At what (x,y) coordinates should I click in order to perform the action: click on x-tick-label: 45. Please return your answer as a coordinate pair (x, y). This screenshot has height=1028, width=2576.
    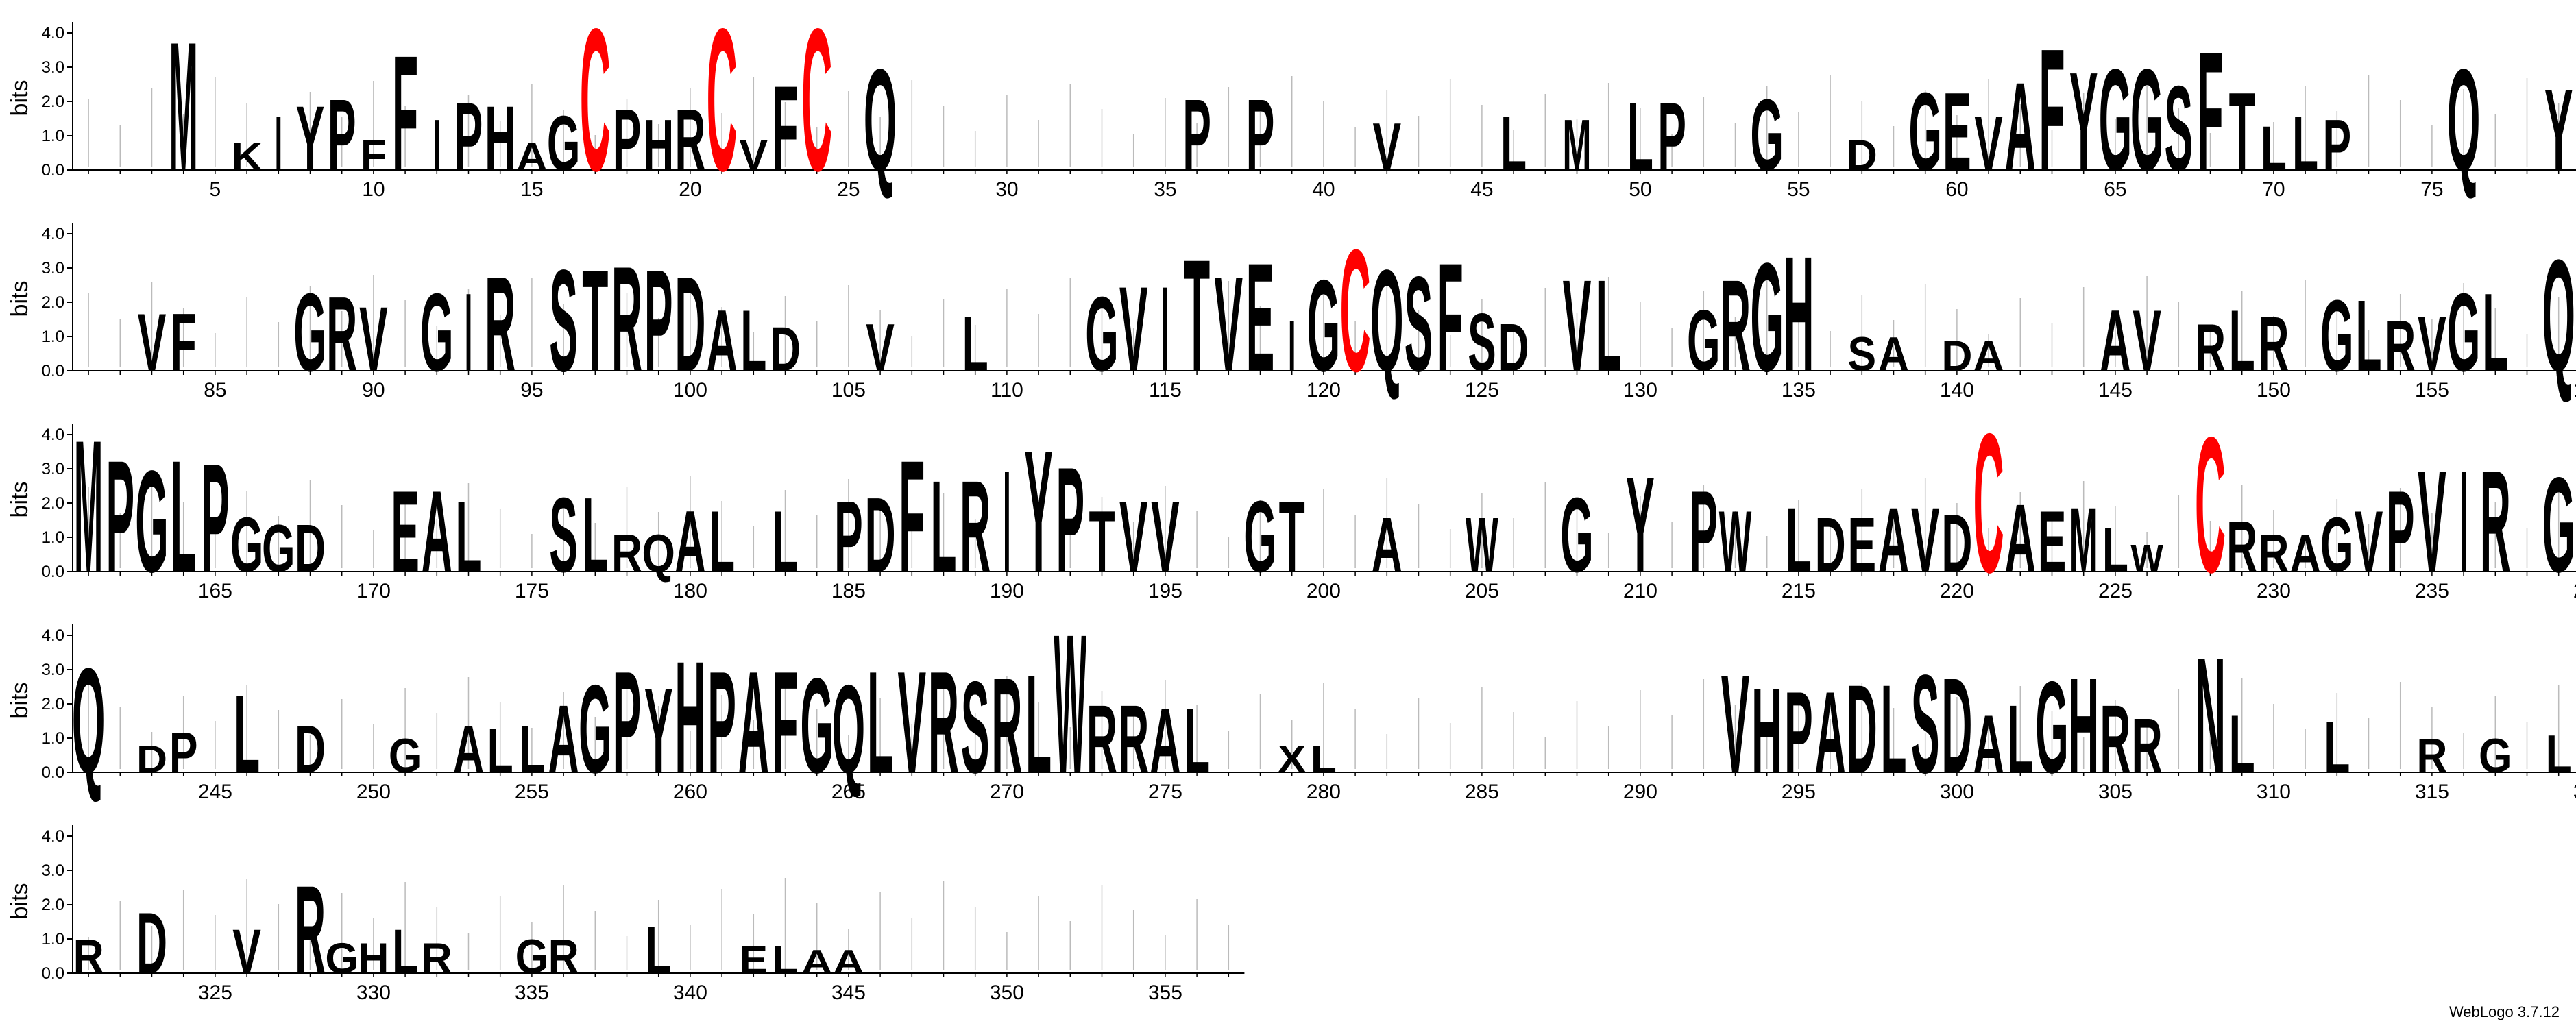
    Looking at the image, I should click on (1481, 189).